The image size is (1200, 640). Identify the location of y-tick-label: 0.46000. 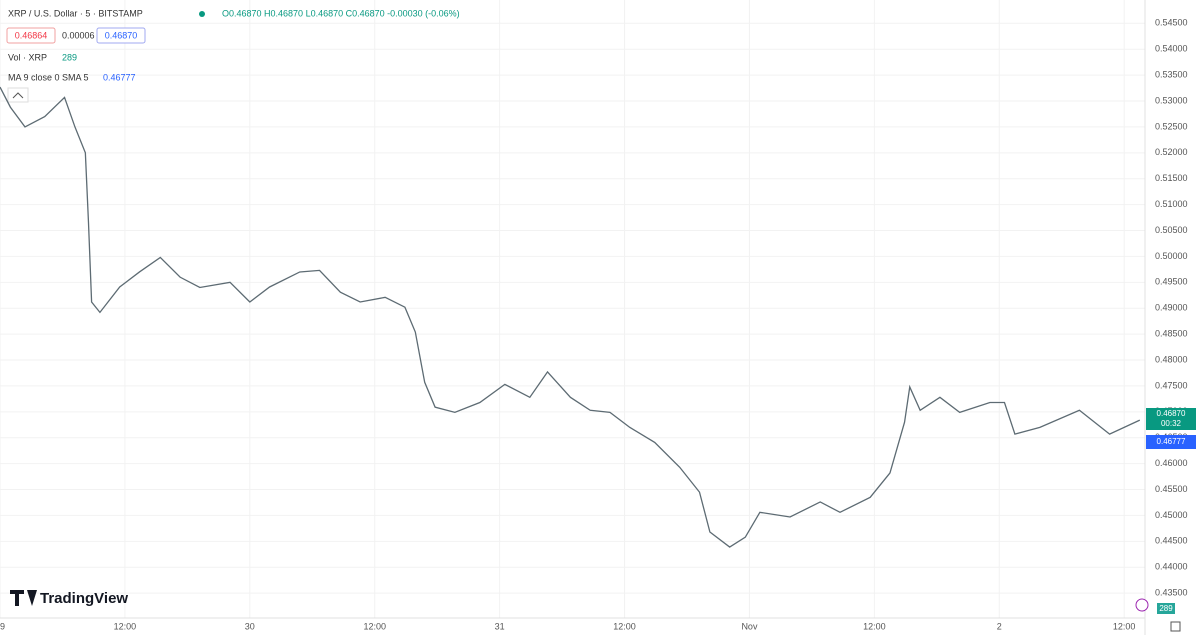
(1171, 463).